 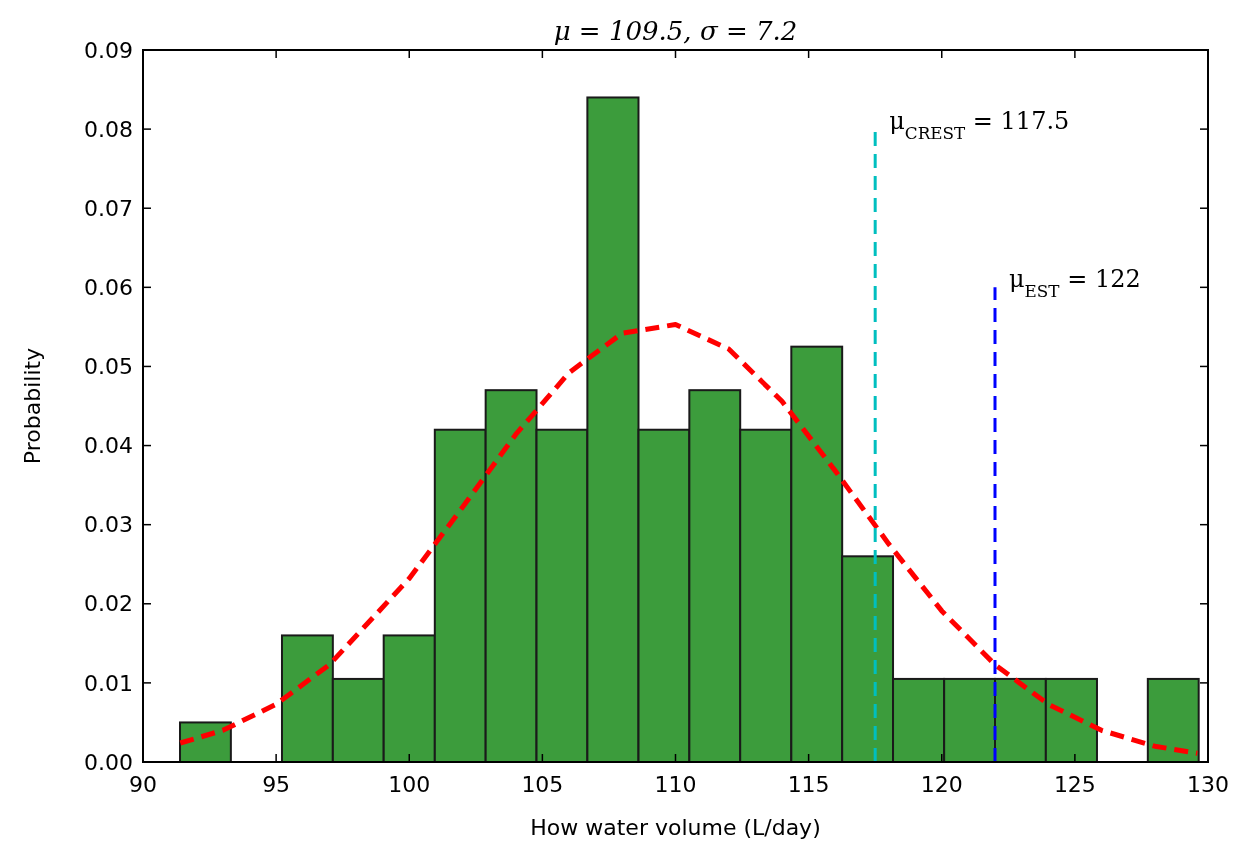 I want to click on x-tick-label: 90, so click(x=143, y=784).